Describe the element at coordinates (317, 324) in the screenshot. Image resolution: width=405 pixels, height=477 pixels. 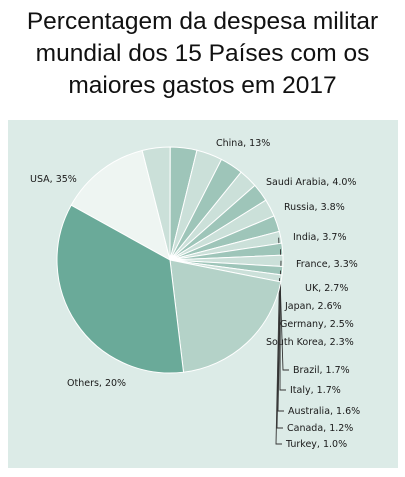
I see `data-label-germany: Germany, 2.5%` at that location.